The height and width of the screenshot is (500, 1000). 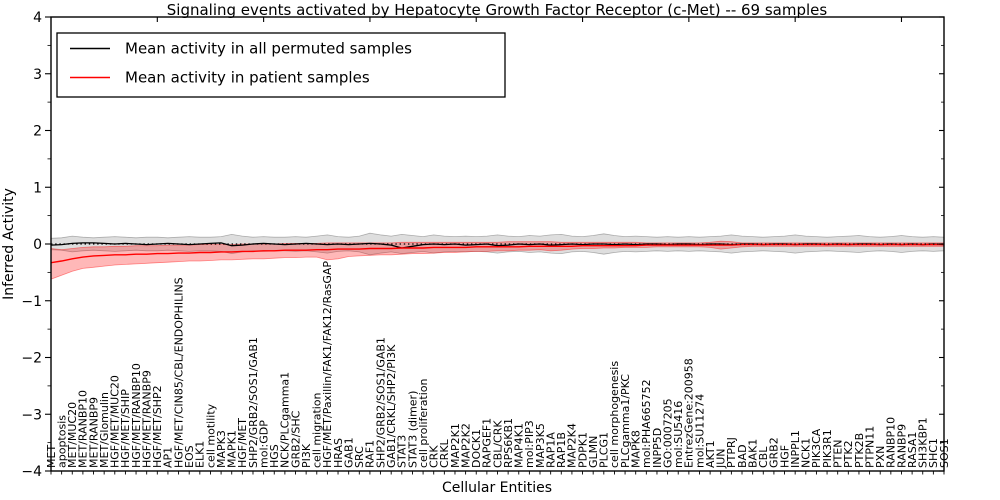 I want to click on x-tick-label: NCK1, so click(x=806, y=453).